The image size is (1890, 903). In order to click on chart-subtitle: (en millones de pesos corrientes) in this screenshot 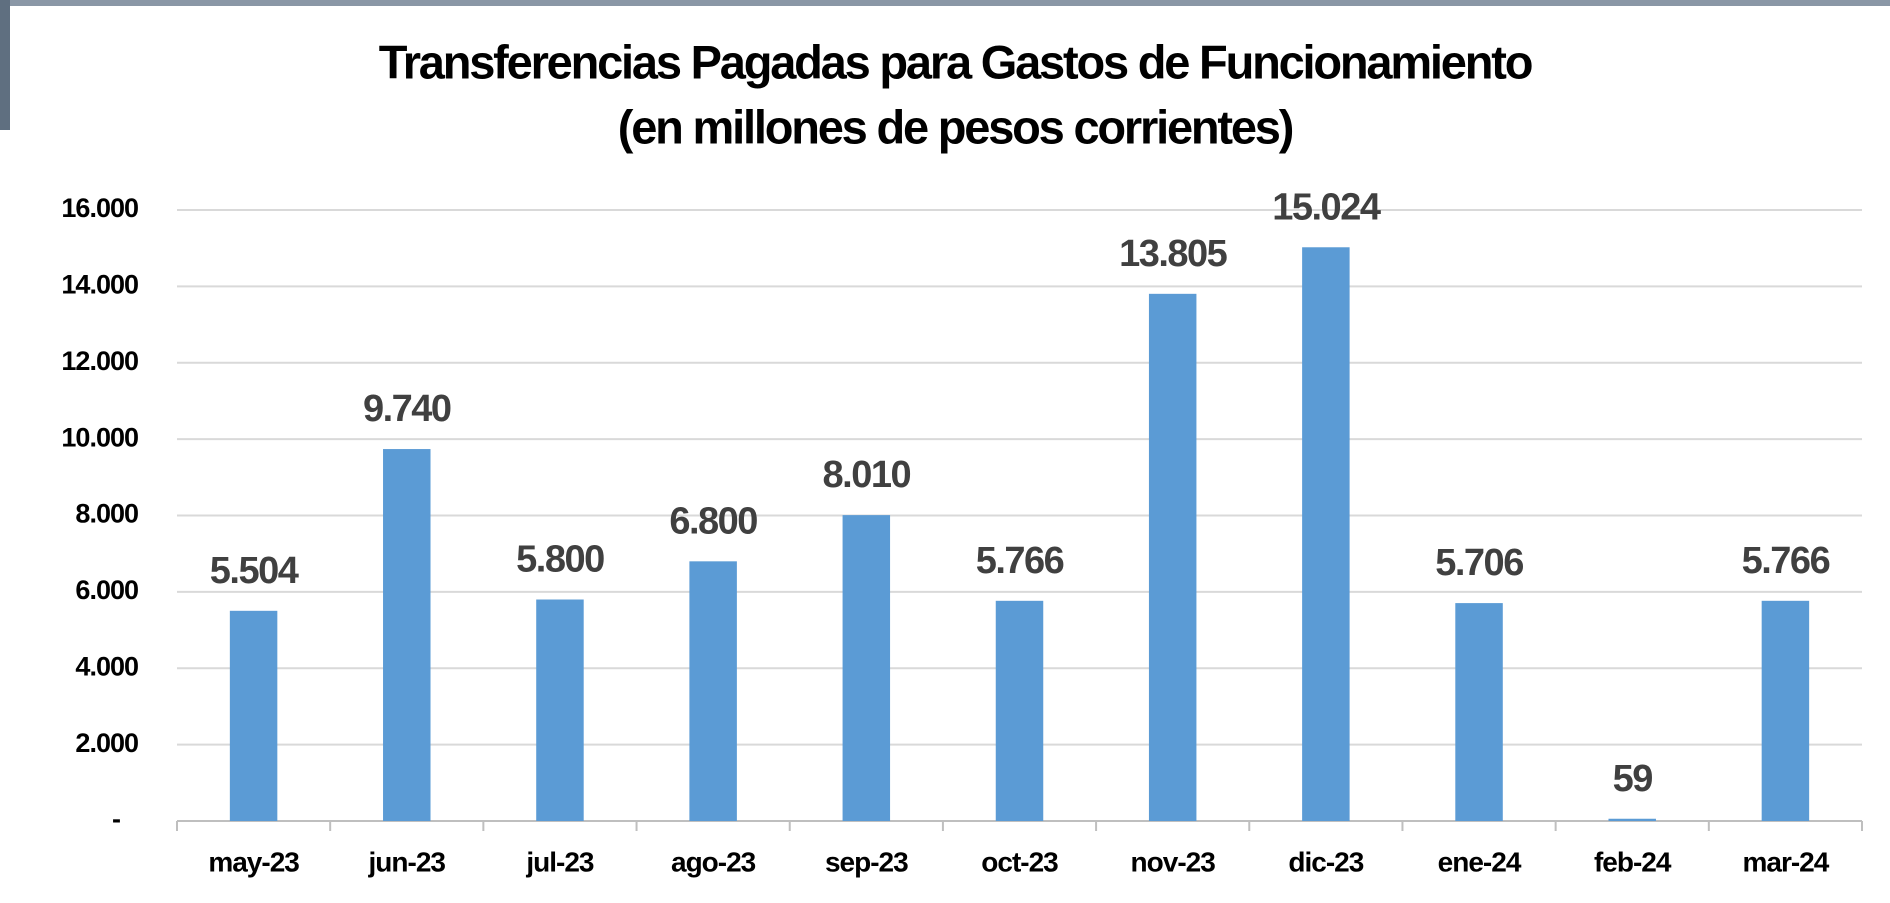, I will do `click(955, 126)`.